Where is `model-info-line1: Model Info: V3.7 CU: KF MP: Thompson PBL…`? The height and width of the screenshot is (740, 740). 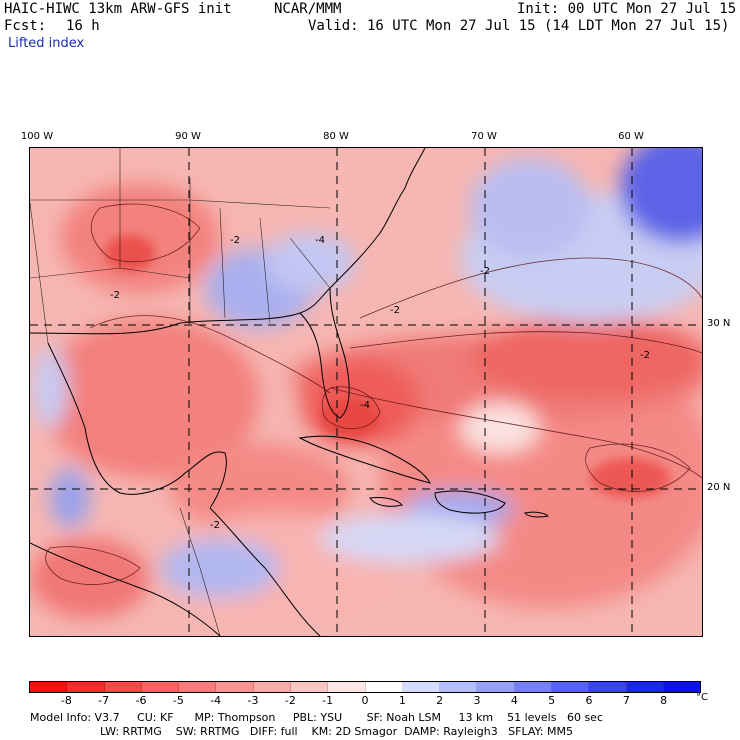
model-info-line1: Model Info: V3.7 CU: KF MP: Thompson PBL… is located at coordinates (316, 717).